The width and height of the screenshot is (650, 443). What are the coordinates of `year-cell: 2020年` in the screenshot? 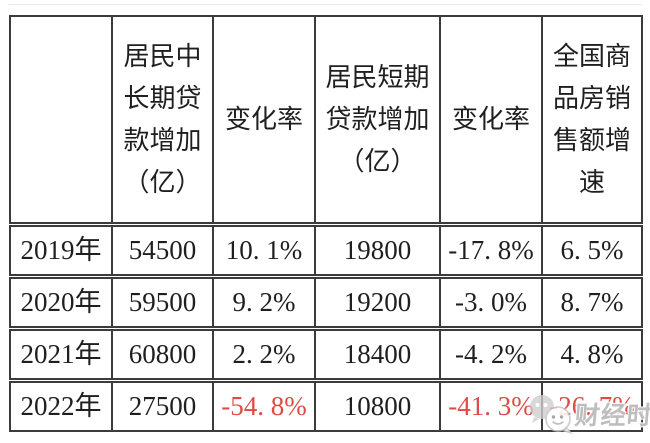 It's located at (61, 302).